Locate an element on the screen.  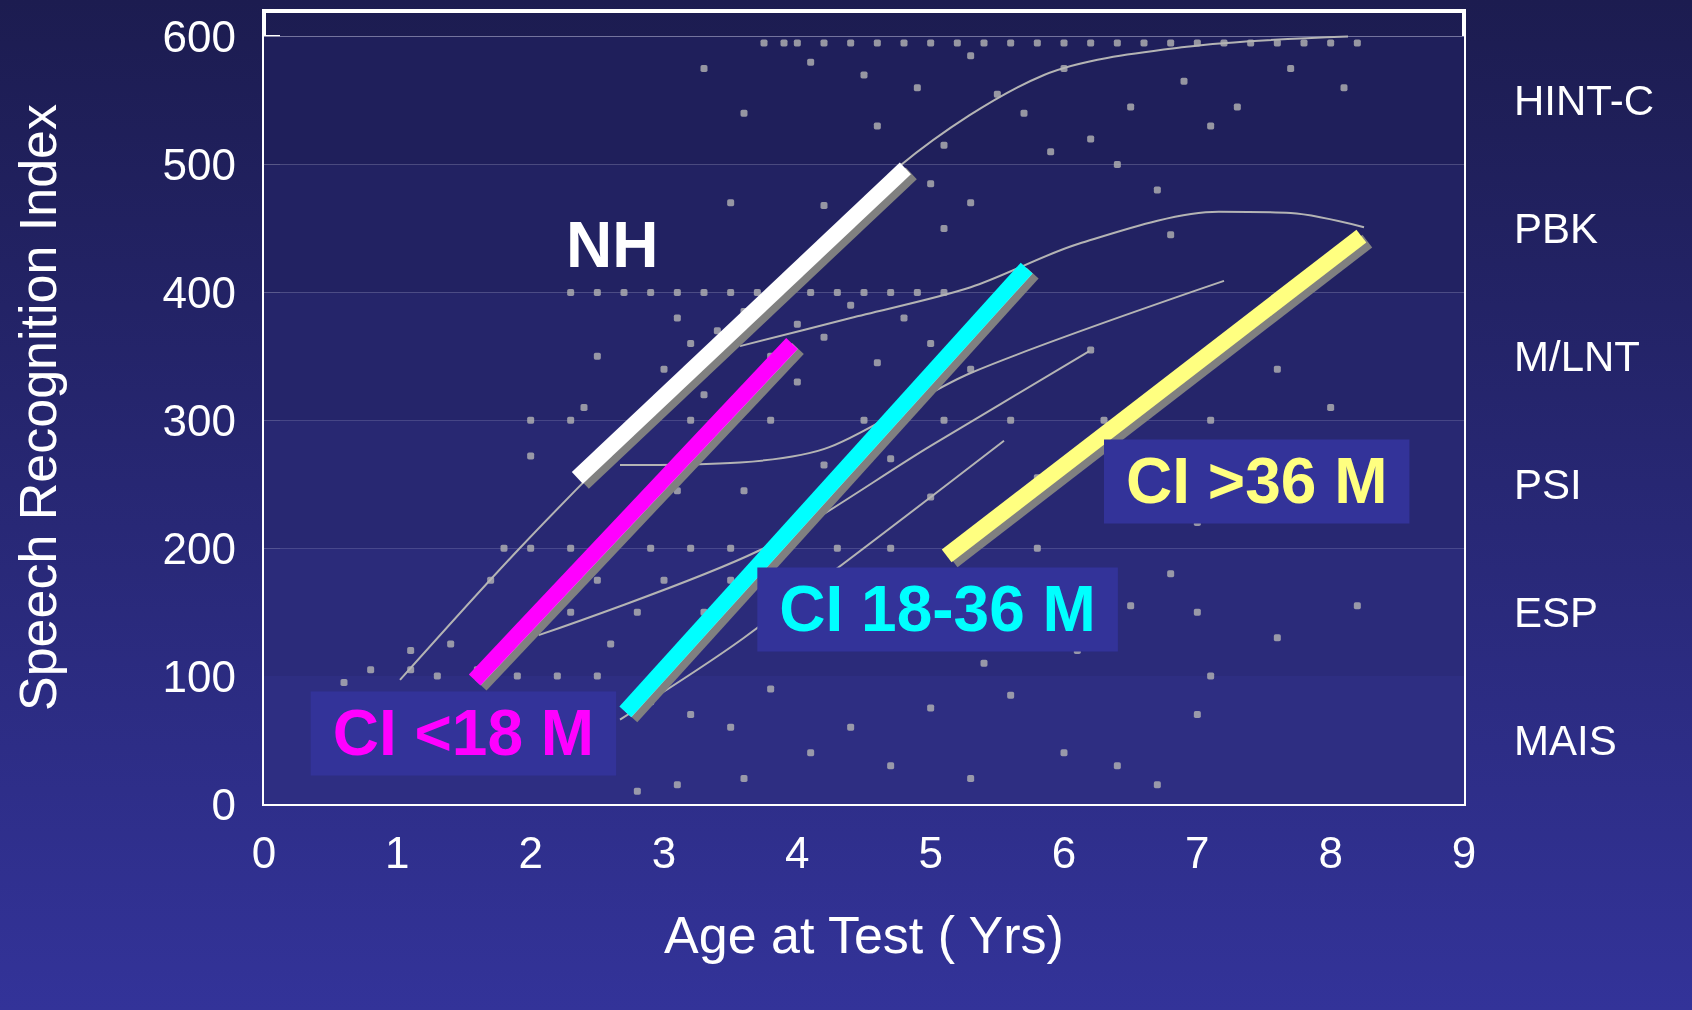
y-tick-label: 100 is located at coordinates (199, 676).